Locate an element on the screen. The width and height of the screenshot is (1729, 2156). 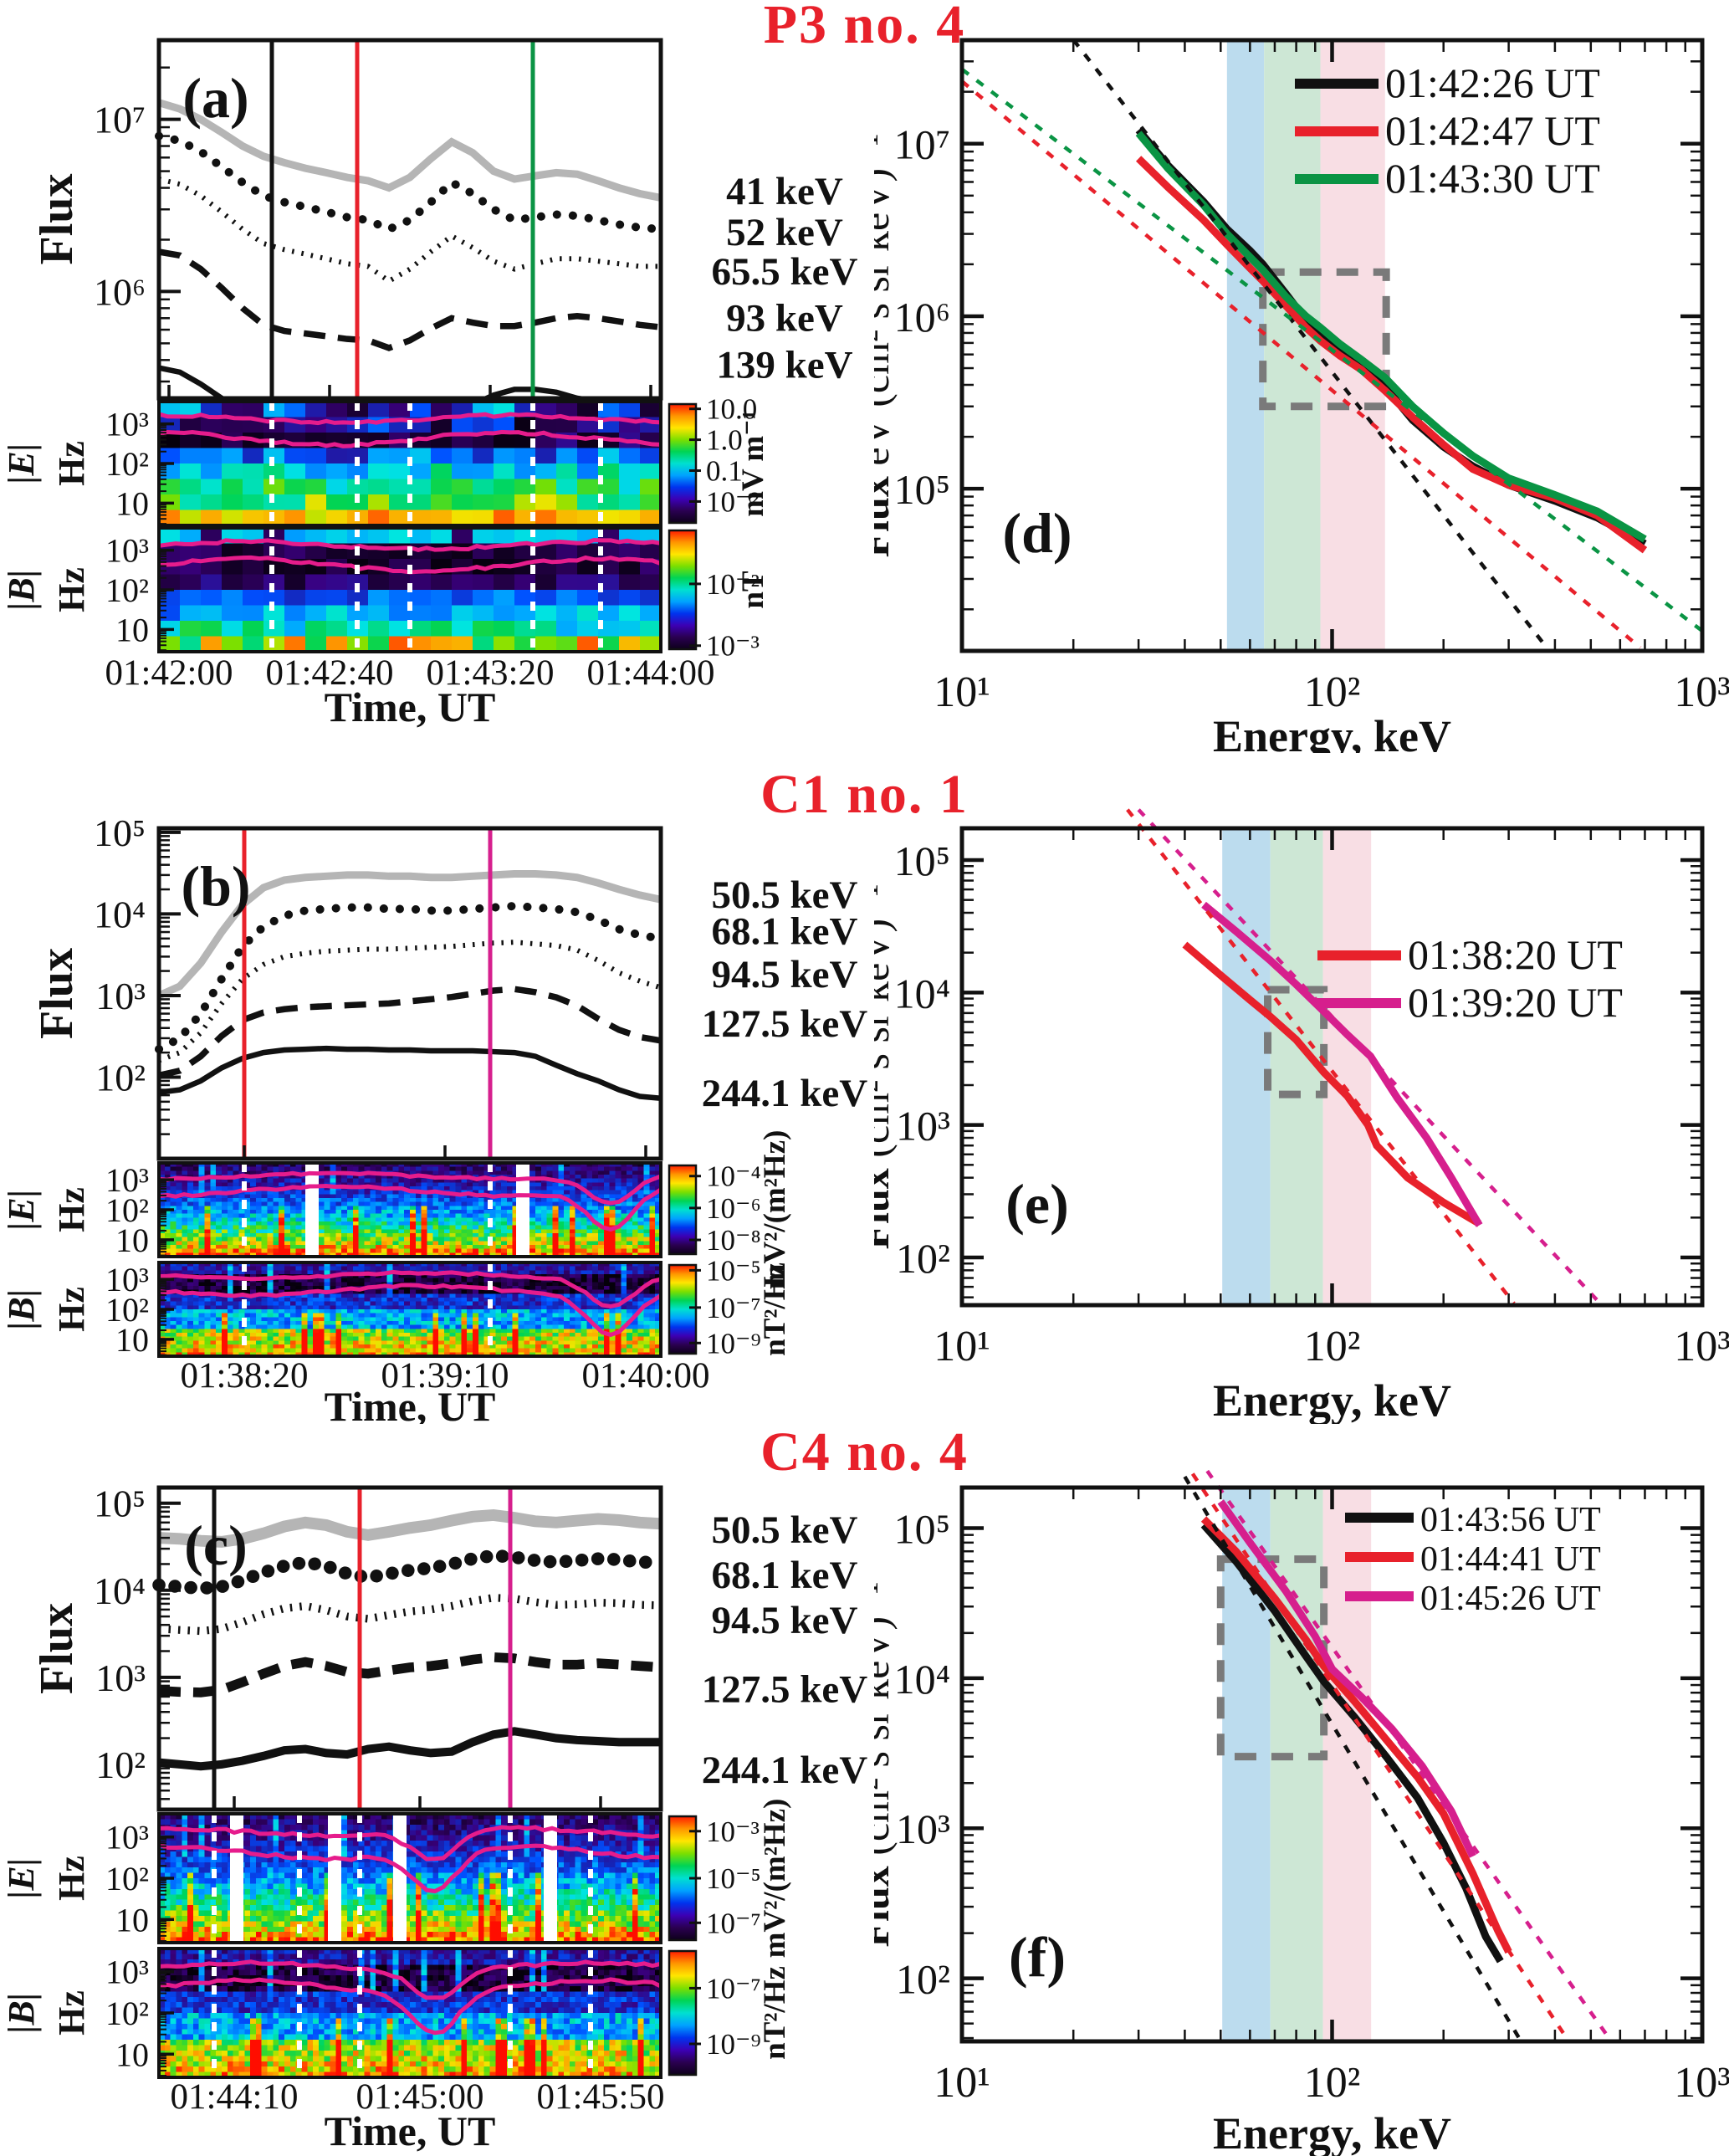
colorbar-unit: mV²/(m²Hz) is located at coordinates (775, 1879).